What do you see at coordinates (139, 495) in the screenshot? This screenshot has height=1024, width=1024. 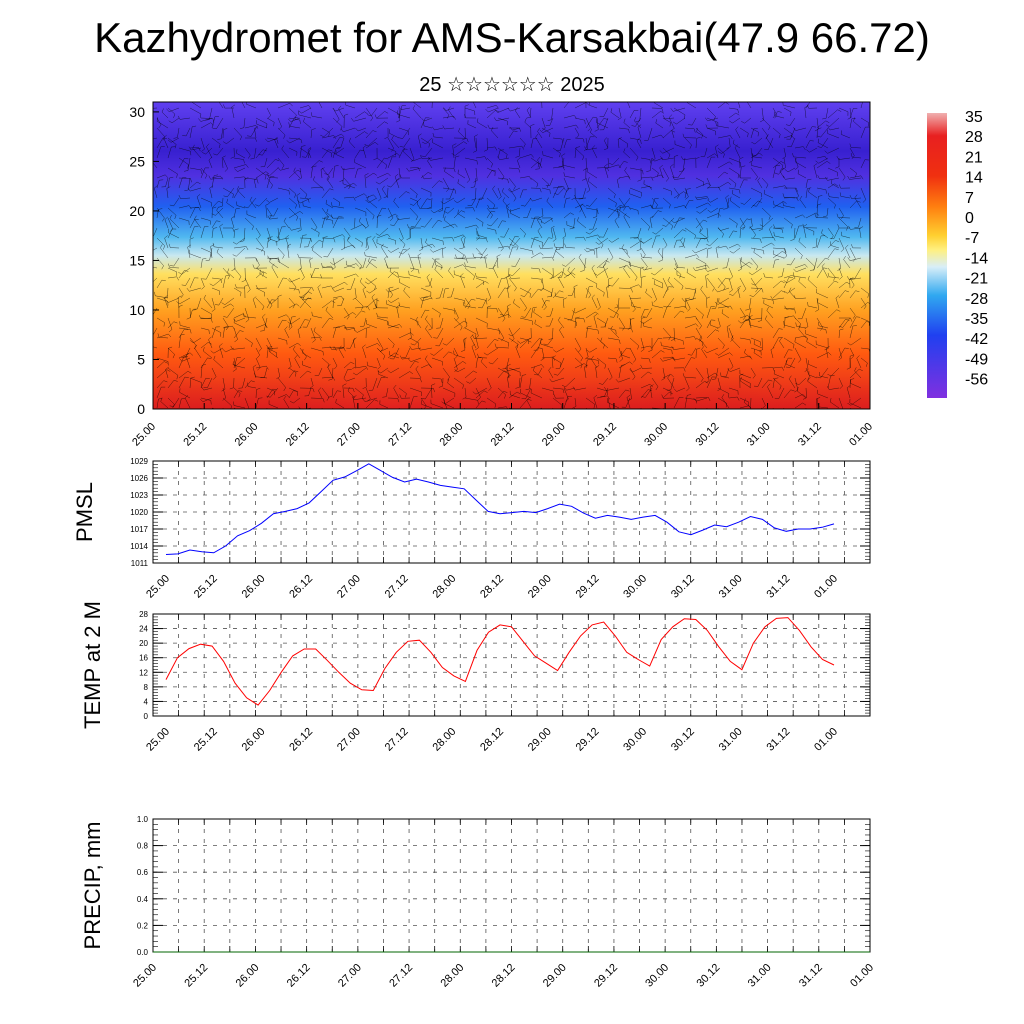 I see `ytick-label: 1023` at bounding box center [139, 495].